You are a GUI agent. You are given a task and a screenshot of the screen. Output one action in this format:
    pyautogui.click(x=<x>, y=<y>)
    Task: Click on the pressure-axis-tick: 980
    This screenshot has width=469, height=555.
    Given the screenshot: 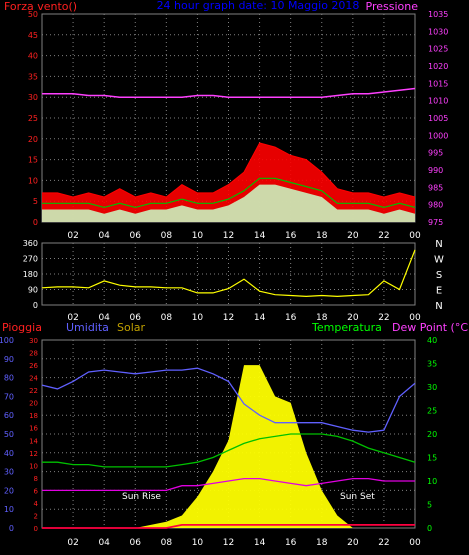 What is the action you would take?
    pyautogui.click(x=435, y=205)
    